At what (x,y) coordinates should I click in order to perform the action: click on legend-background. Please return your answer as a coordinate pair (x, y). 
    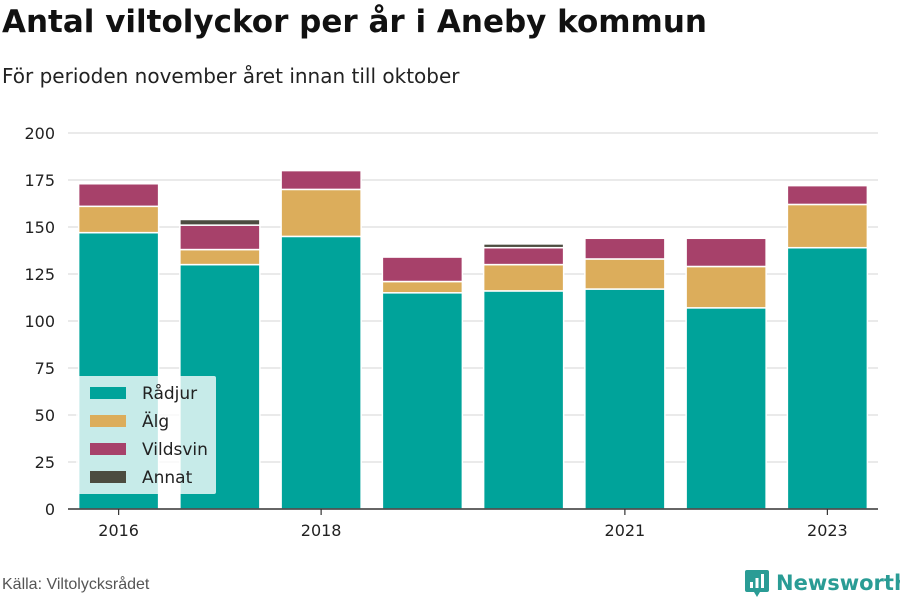
    Looking at the image, I should click on (146, 435).